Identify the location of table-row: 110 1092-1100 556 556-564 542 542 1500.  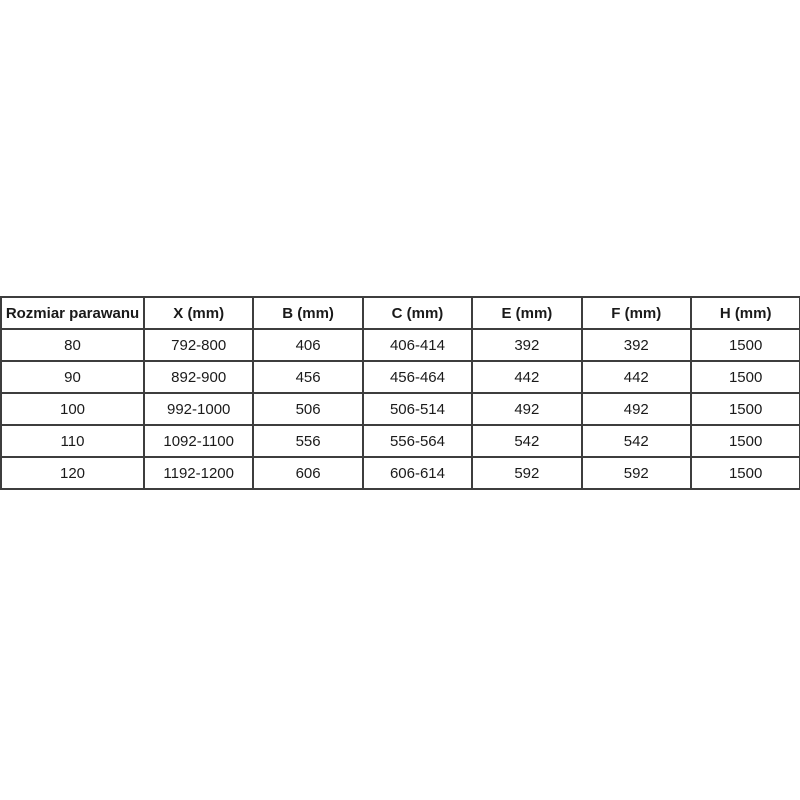
(400, 441).